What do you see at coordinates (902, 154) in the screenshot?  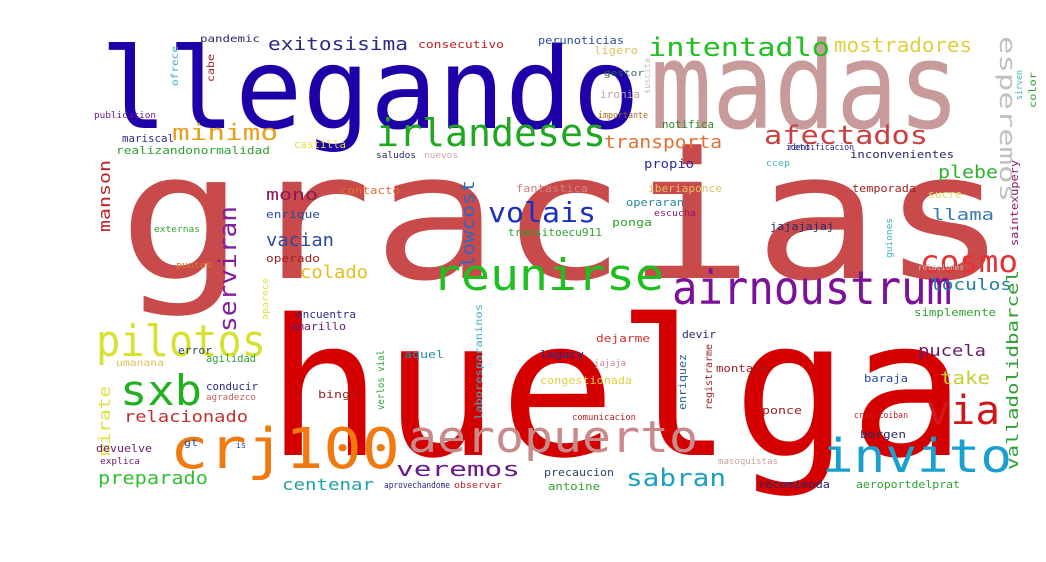 I see `word-inconvenientes: inconvenientes` at bounding box center [902, 154].